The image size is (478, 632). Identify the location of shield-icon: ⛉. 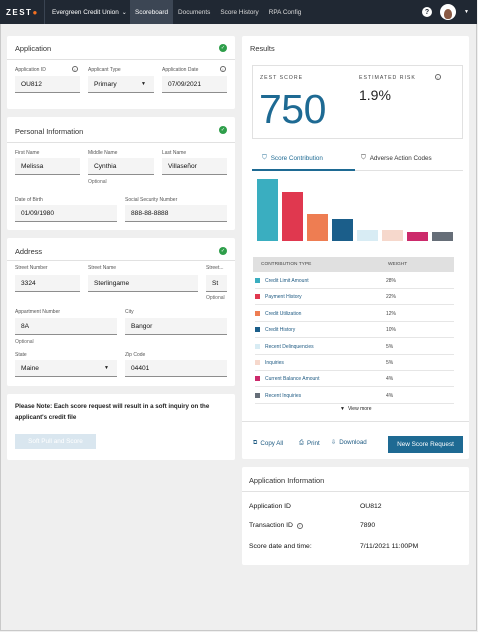
(363, 157).